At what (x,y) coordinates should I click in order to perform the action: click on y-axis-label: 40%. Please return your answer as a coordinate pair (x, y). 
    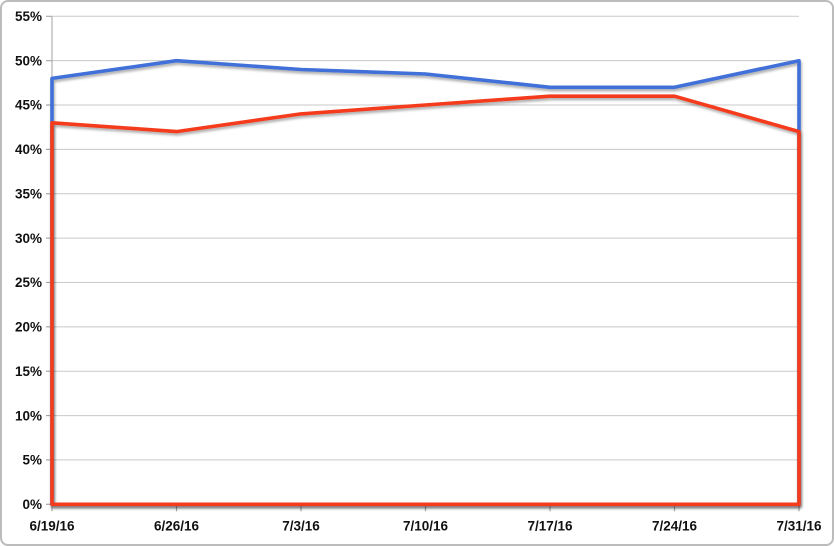
    Looking at the image, I should click on (28, 149).